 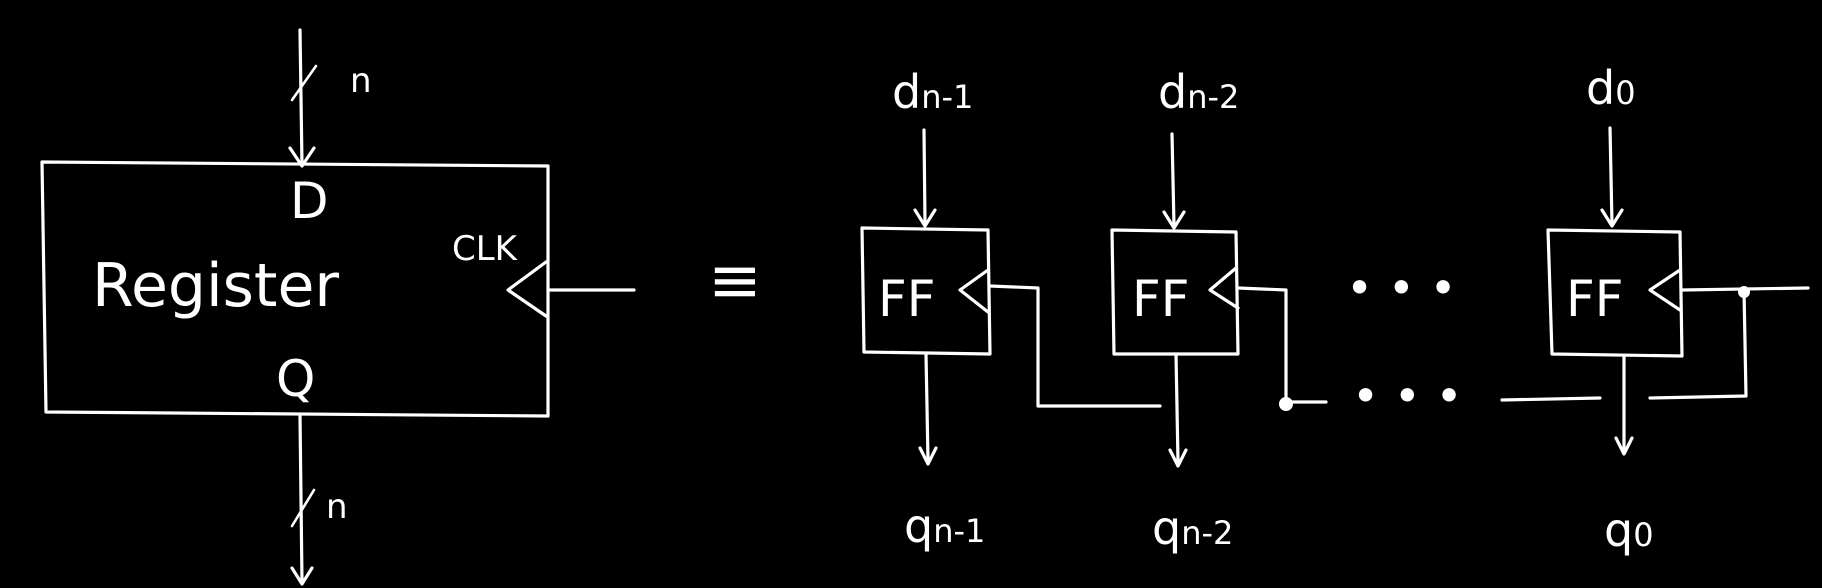 I want to click on register-clock-label: CLK, so click(x=485, y=249).